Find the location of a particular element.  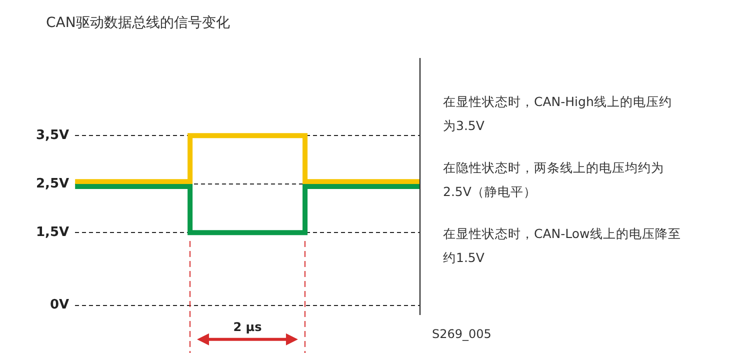

text: 在隐性状态时，两条线上的电压均约为2.5V（静电平） is located at coordinates (554, 180).